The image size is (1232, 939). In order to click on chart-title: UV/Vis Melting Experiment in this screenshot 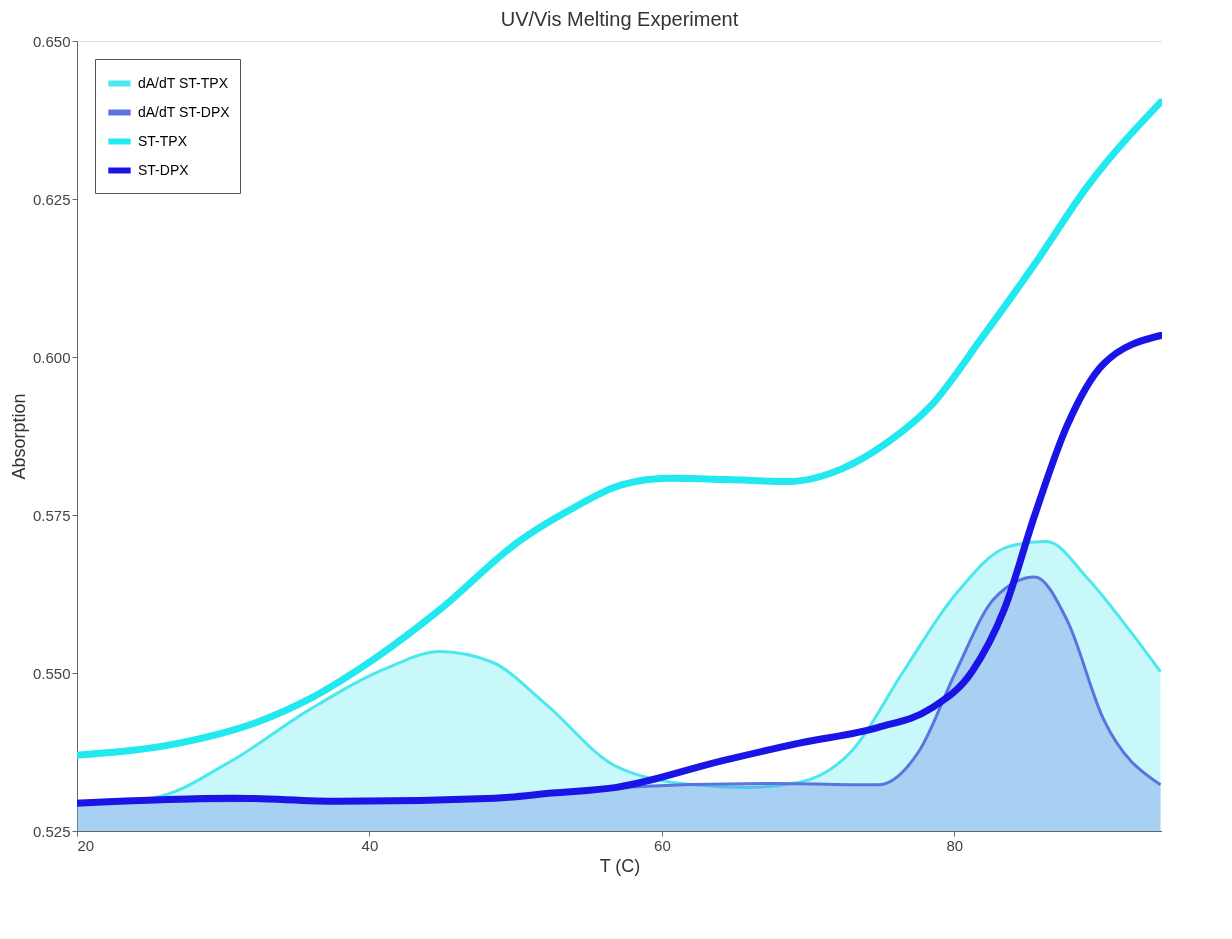, I will do `click(619, 19)`.